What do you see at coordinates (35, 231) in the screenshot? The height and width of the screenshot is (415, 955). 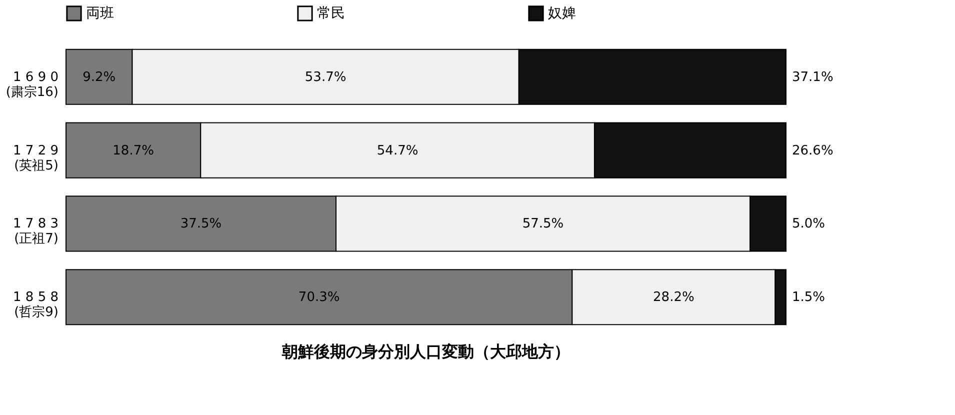 I see `y-tick-label: 1 7 8 3 (正祖7)` at bounding box center [35, 231].